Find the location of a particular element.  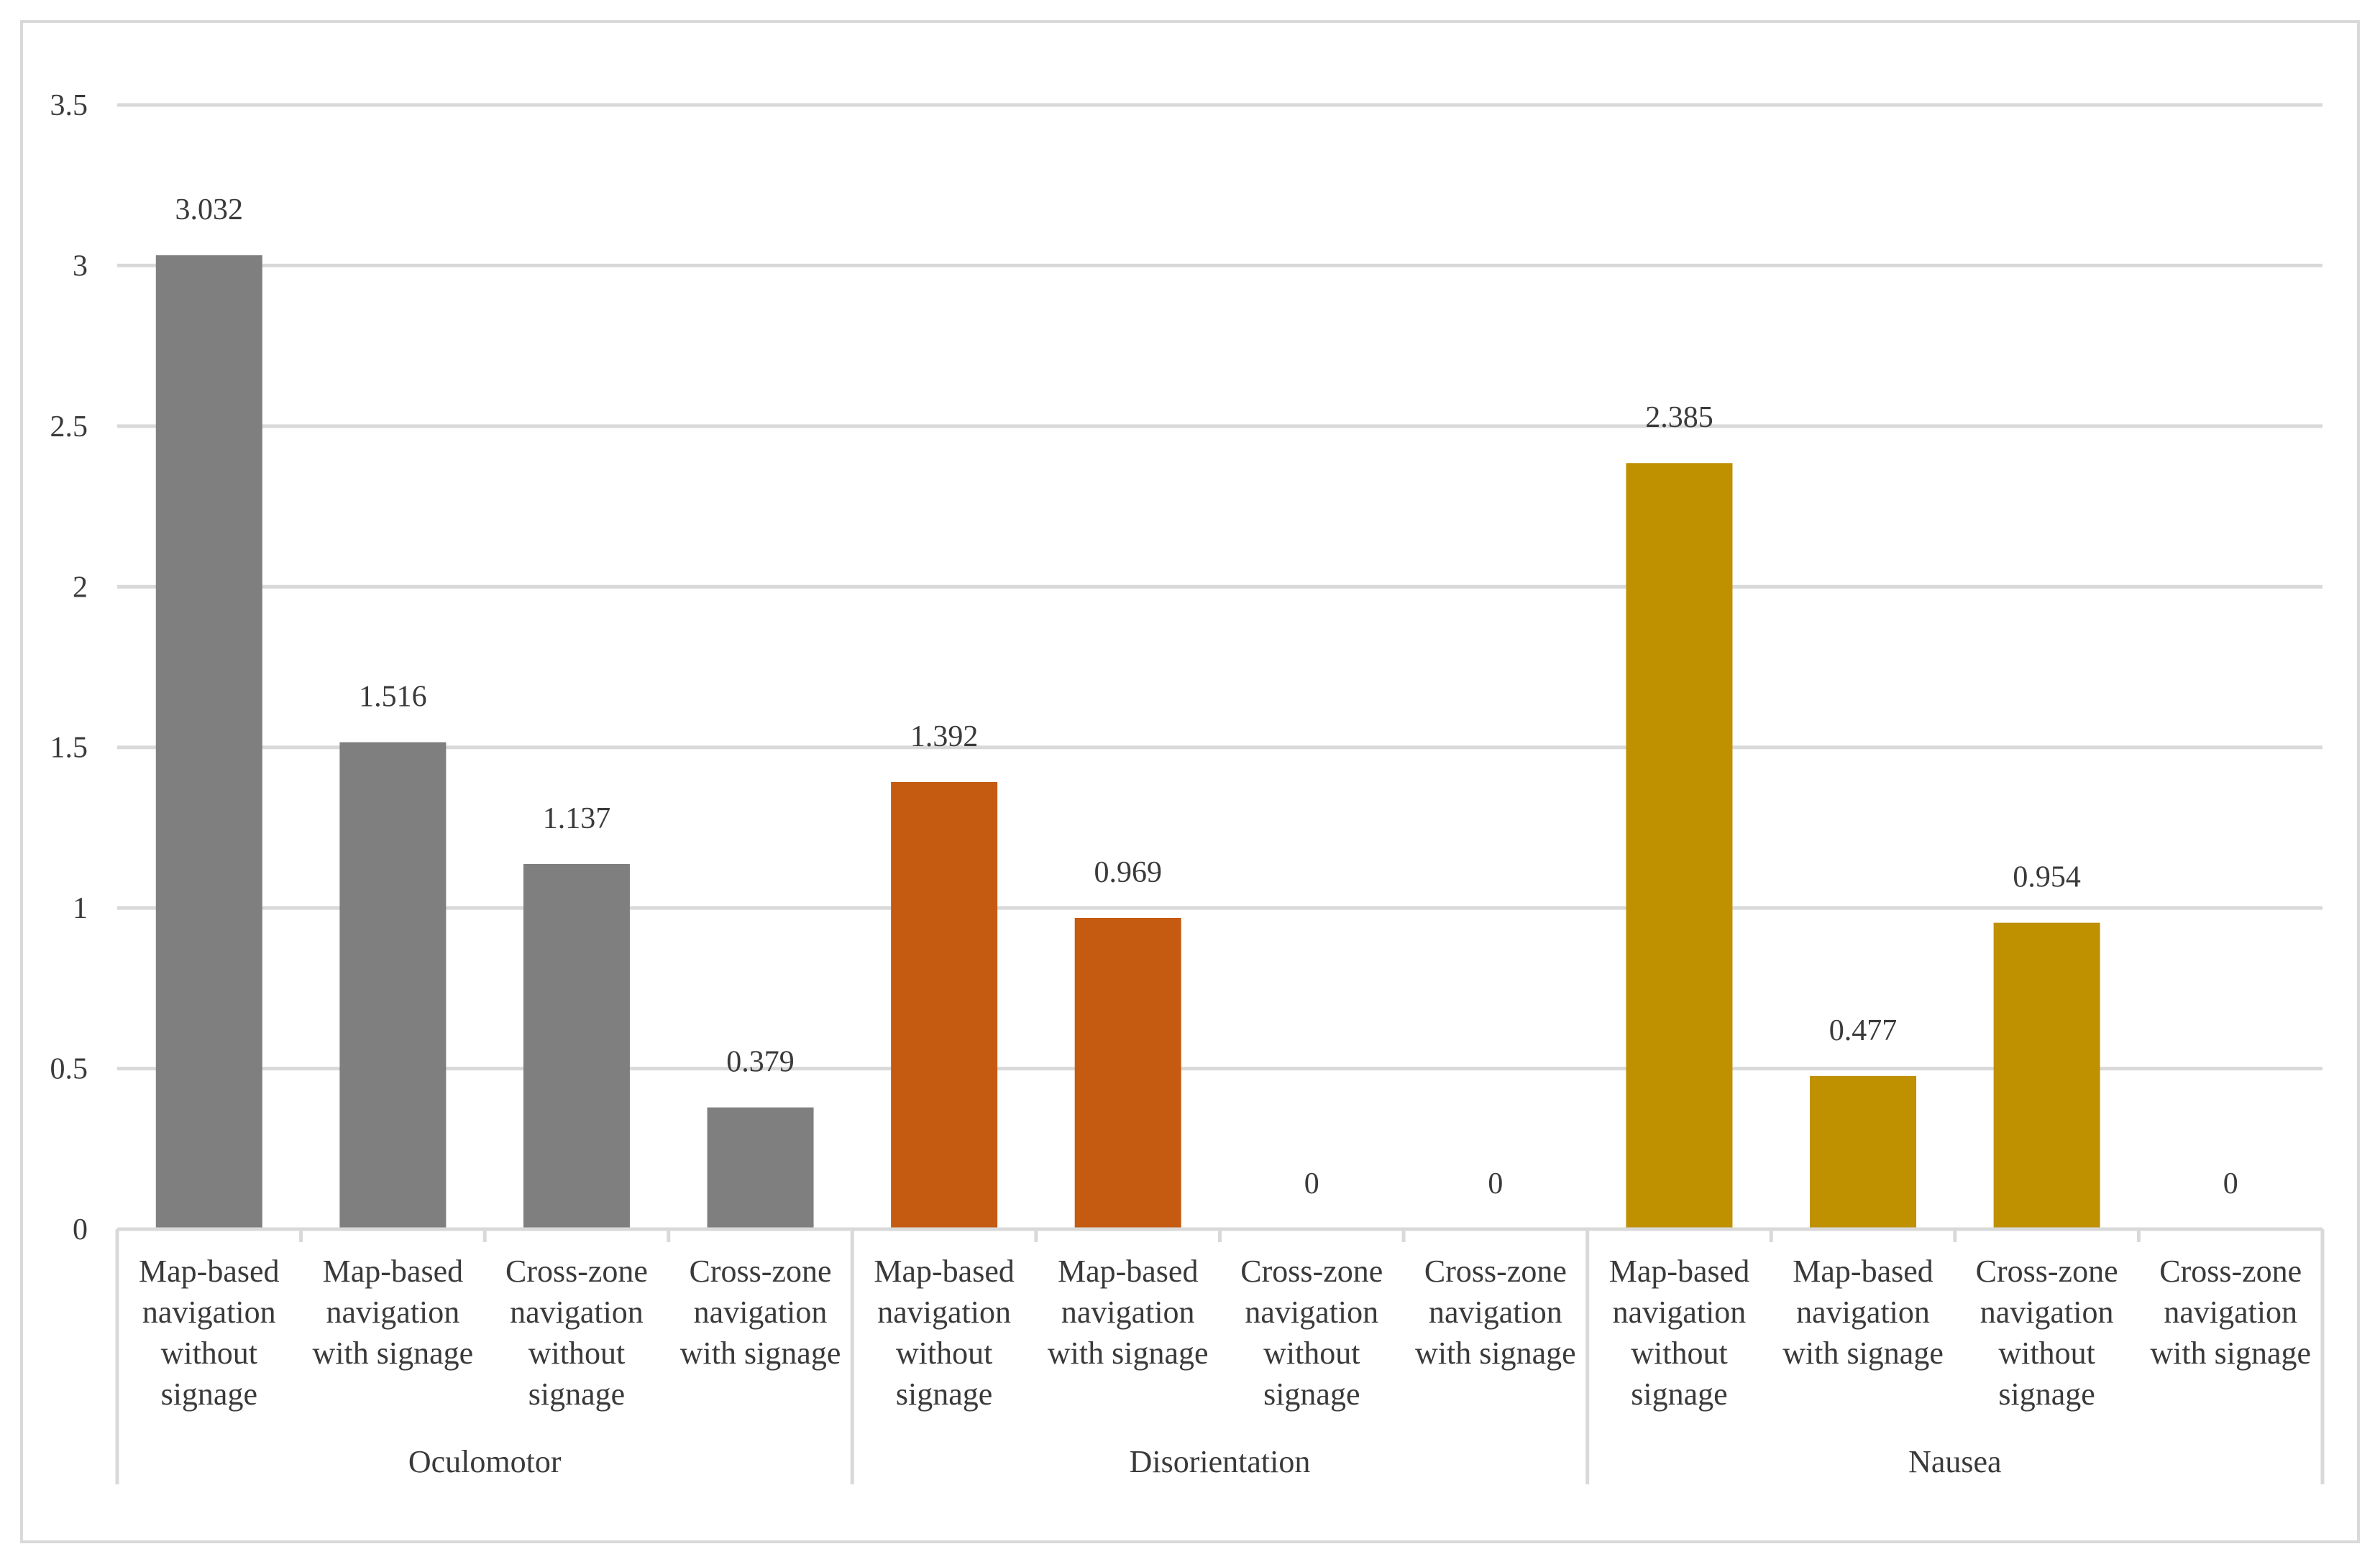

y-tick-label: 0 is located at coordinates (80, 1230).